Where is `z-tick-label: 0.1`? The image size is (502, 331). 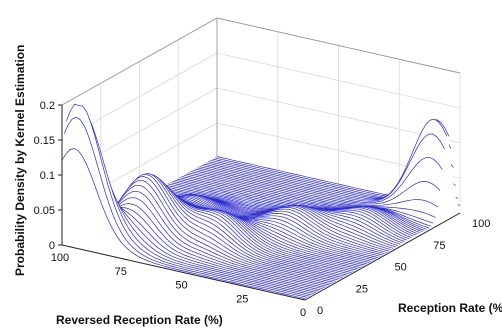
z-tick-label: 0.1 is located at coordinates (47, 176).